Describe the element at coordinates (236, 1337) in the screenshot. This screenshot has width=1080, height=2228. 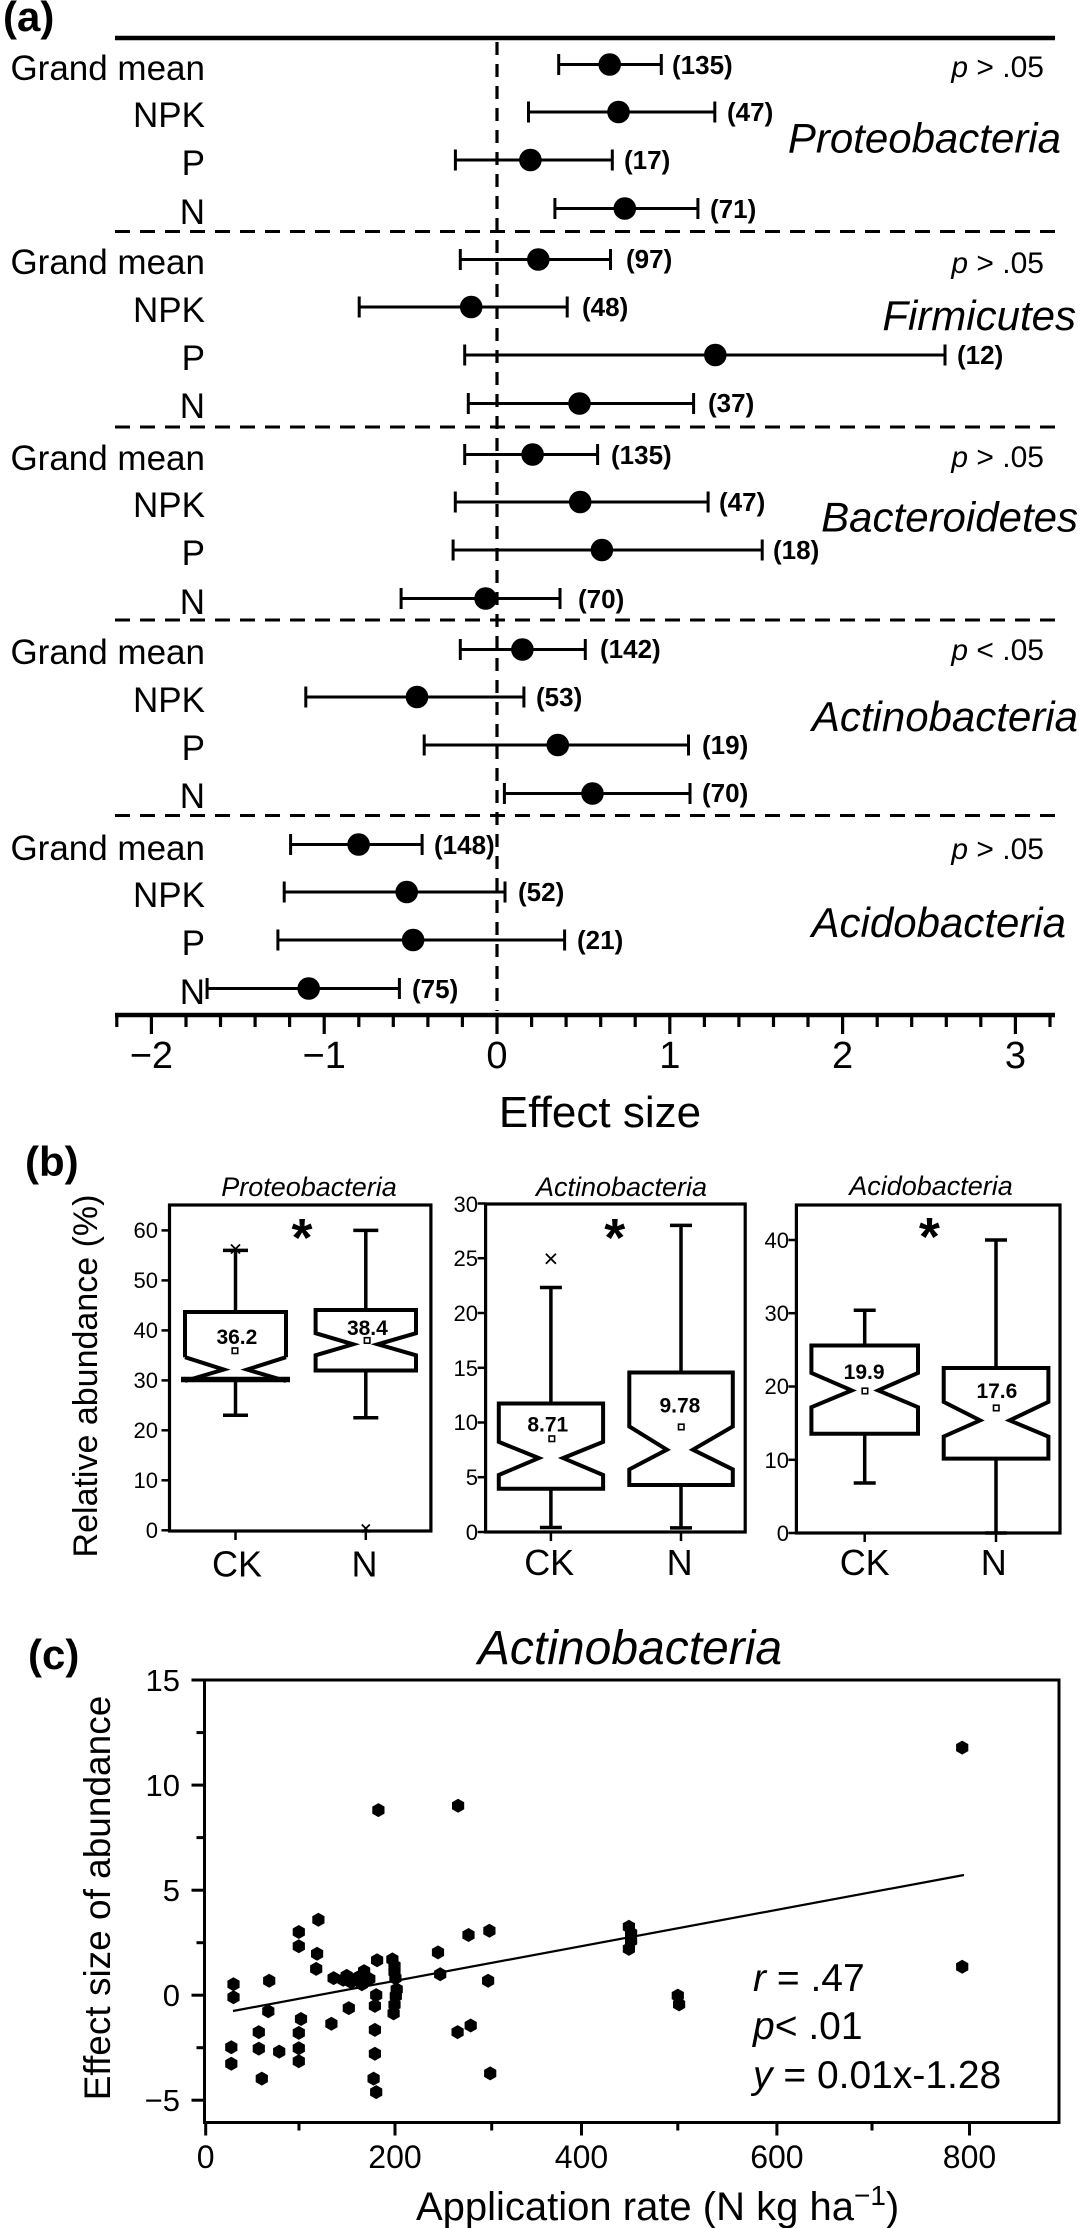
I see `svg-text: 36.2` at that location.